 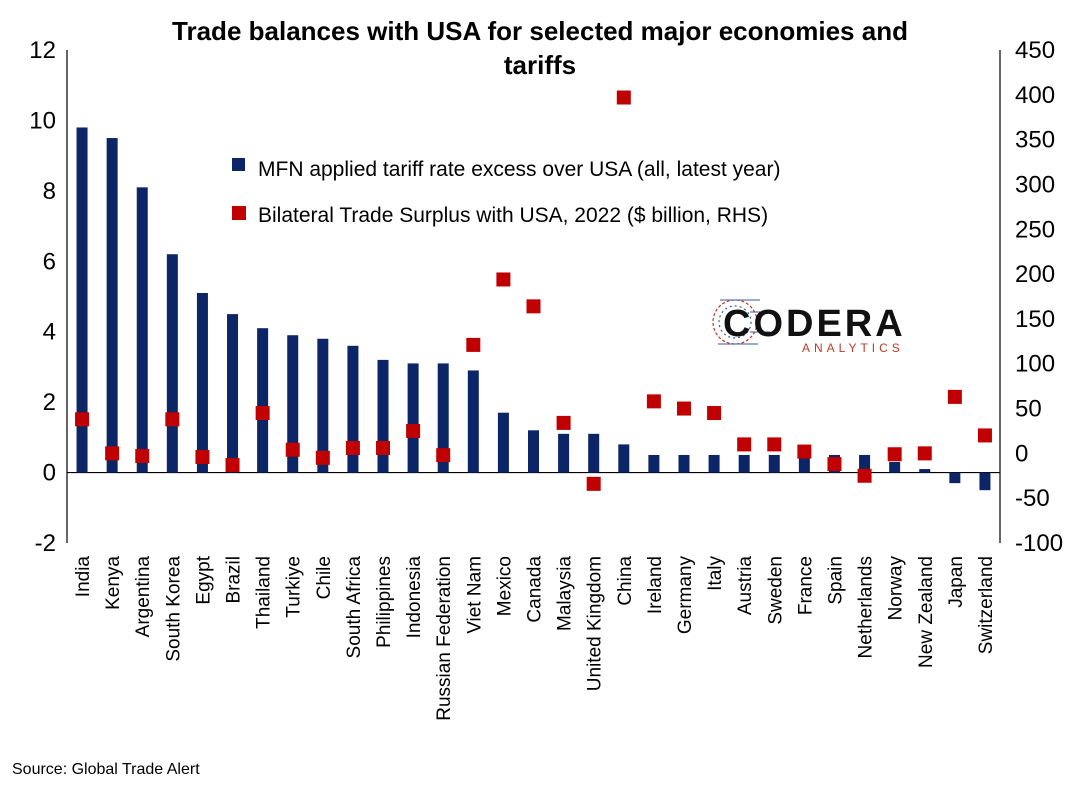 I want to click on left-tick-label: 8, so click(x=49, y=191).